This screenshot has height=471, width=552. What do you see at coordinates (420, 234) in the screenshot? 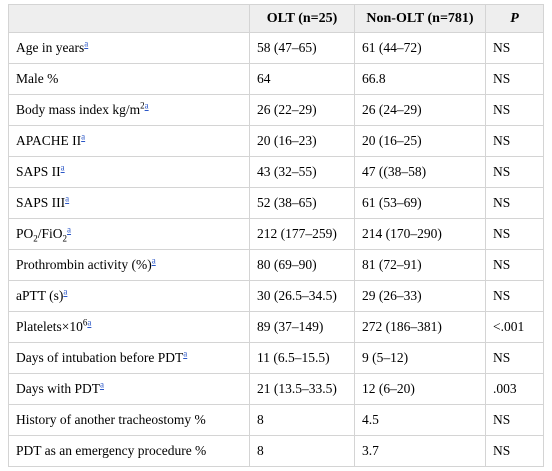
I see `cell-non-olt: 214 (170–290)` at bounding box center [420, 234].